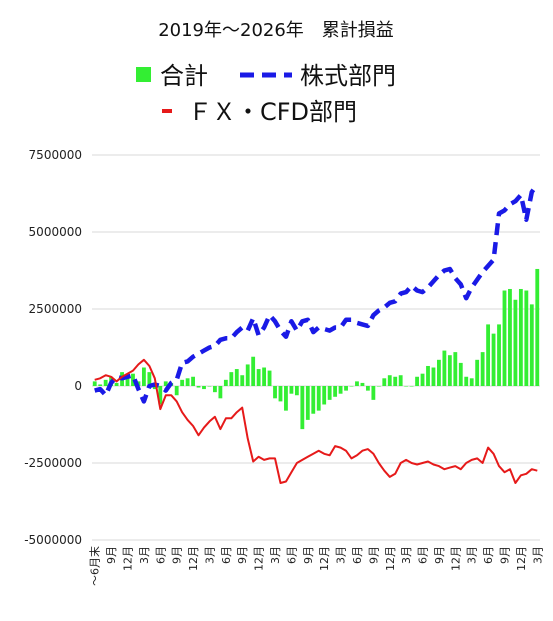 The image size is (553, 621). Describe the element at coordinates (53, 463) in the screenshot. I see `y-tick-label: -2500000` at that location.